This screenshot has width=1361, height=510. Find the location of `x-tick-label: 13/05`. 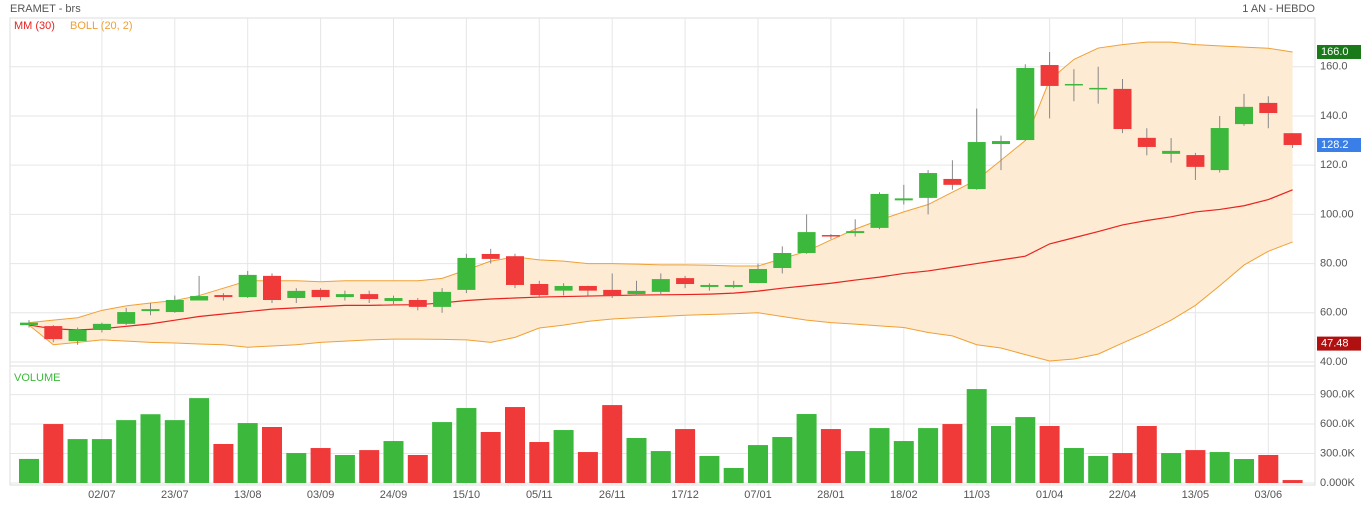

x-tick-label: 13/05 is located at coordinates (1196, 495).